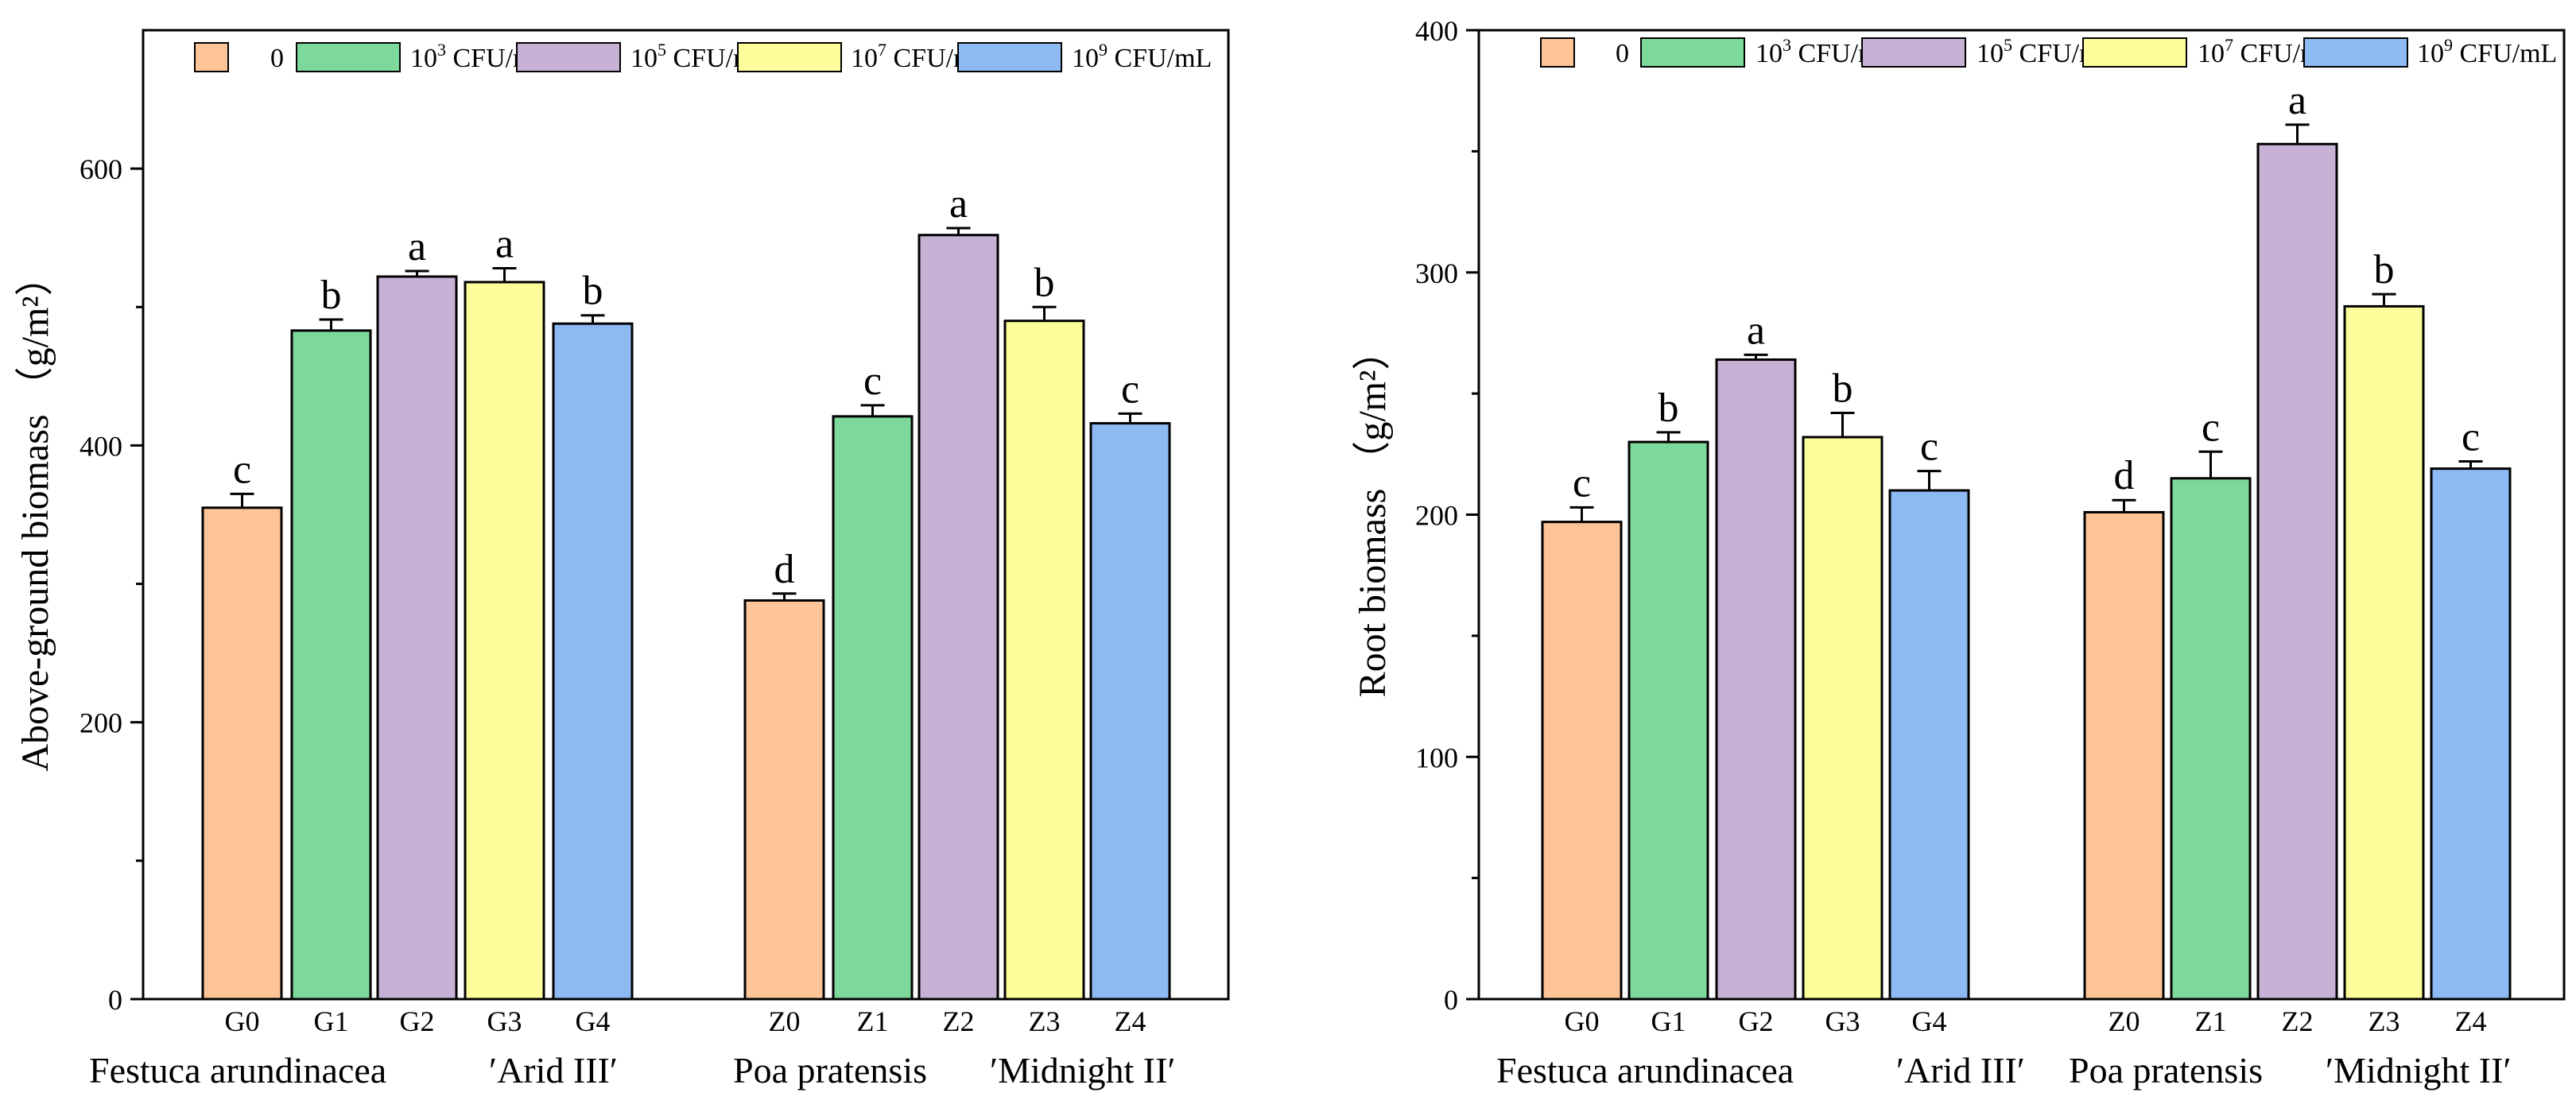 This screenshot has width=2576, height=1108. I want to click on y-axis-label: Root biomass （g/m²）, so click(1373, 515).